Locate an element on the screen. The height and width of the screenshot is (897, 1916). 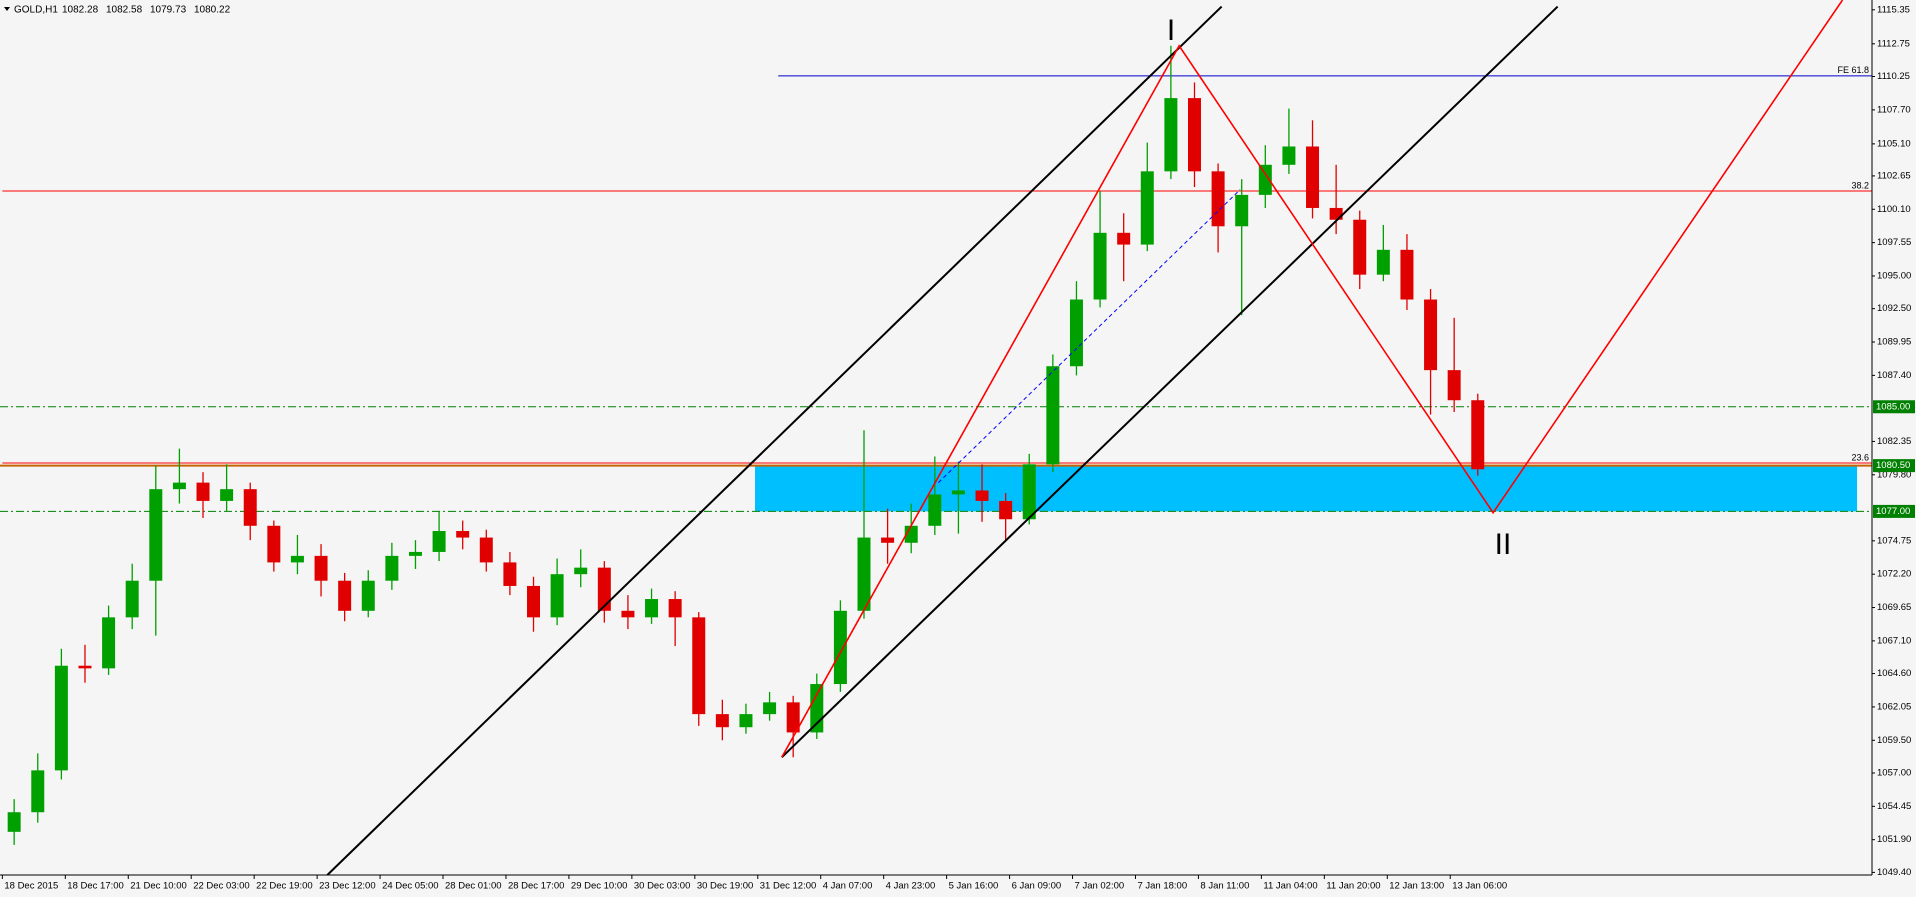
y-tick-label: 1107.70 is located at coordinates (1894, 109).